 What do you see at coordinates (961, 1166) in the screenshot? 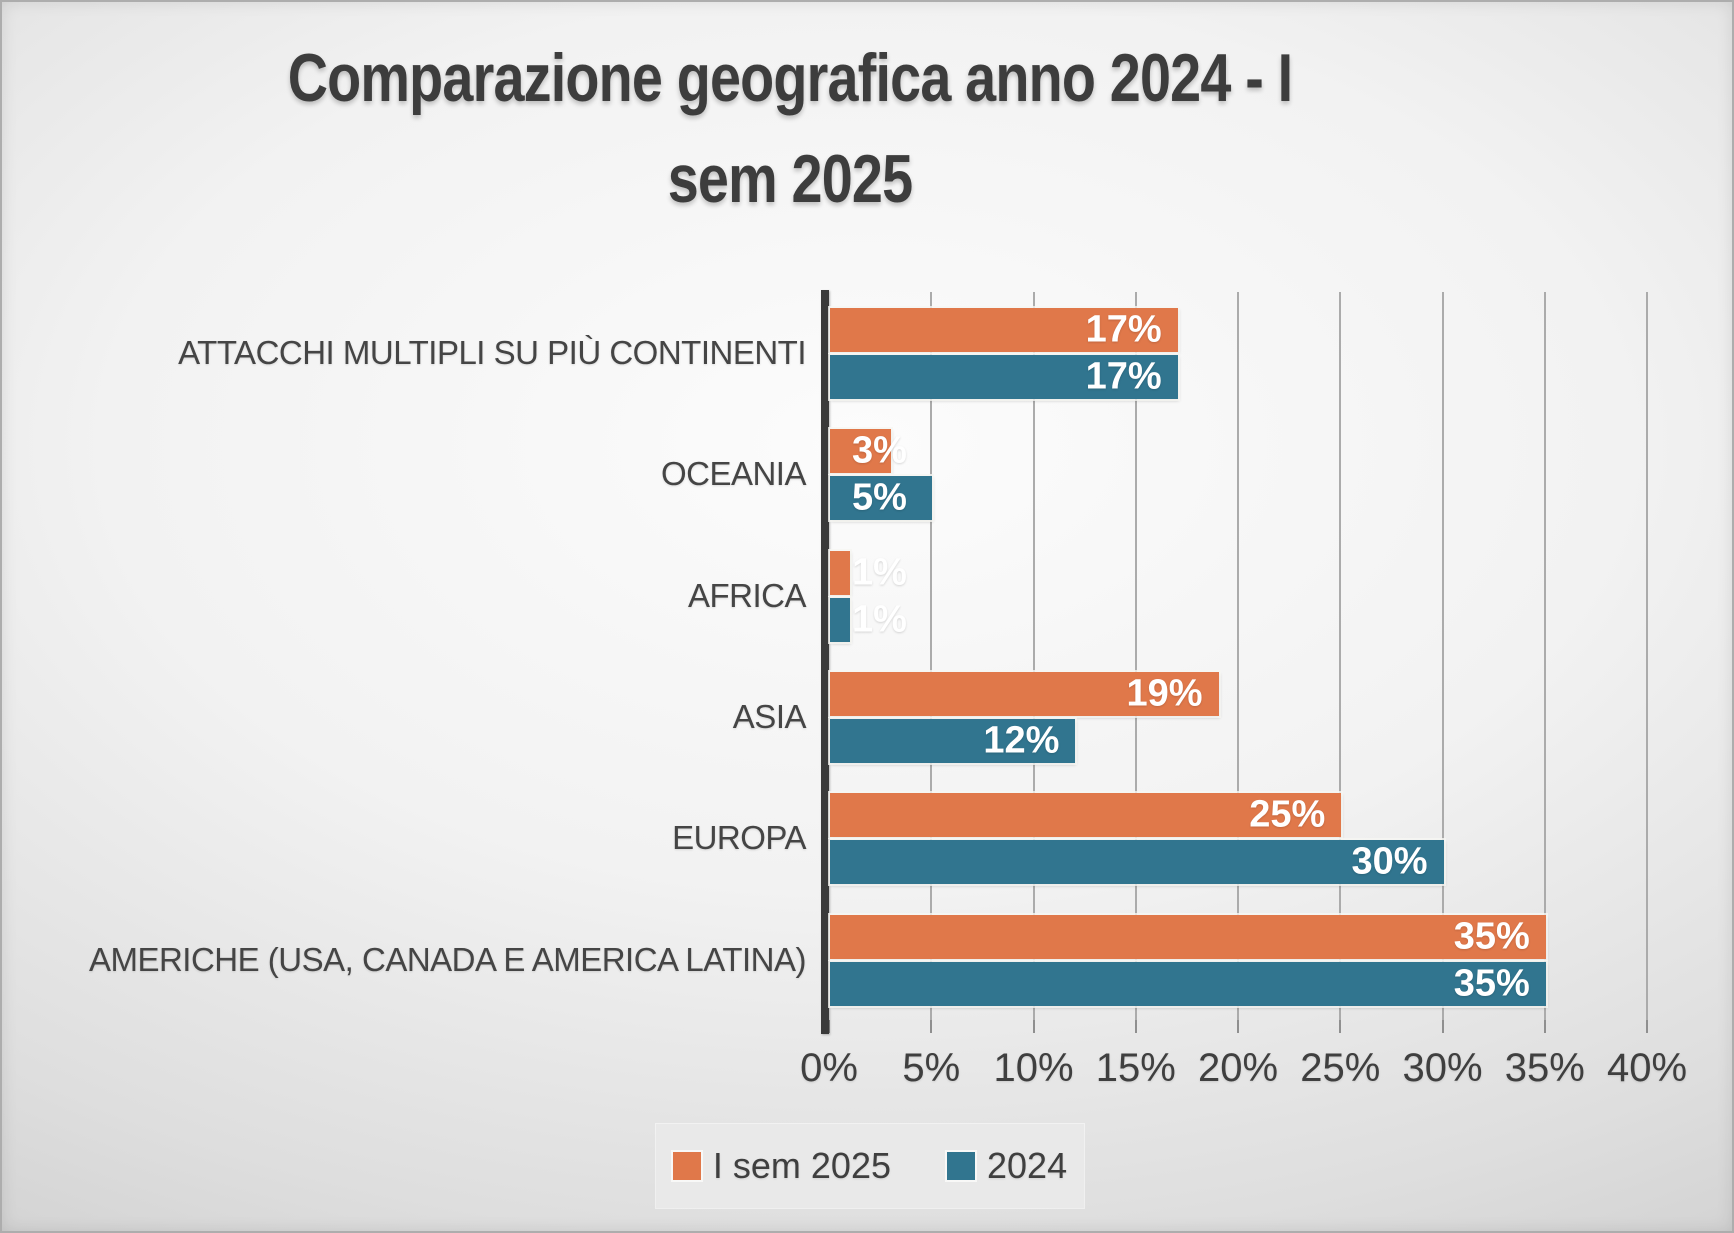
I see `legend-swatch-2024` at bounding box center [961, 1166].